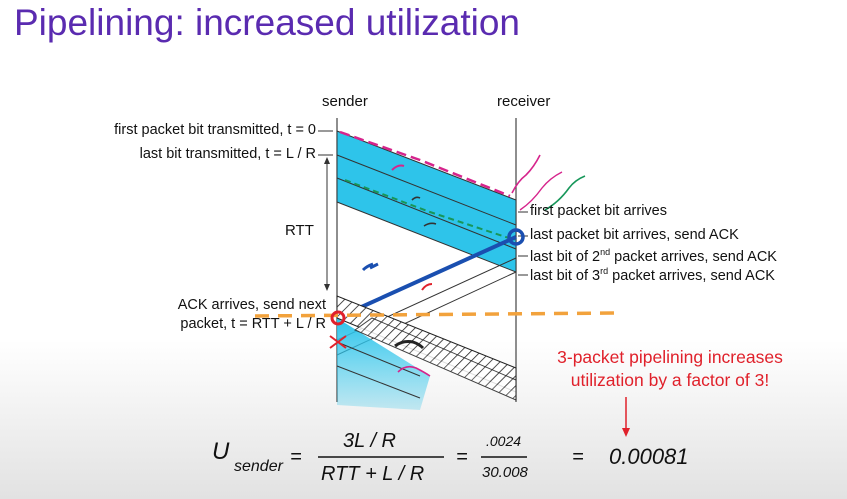 The image size is (847, 499). I want to click on formula-eq1: =, so click(296, 457).